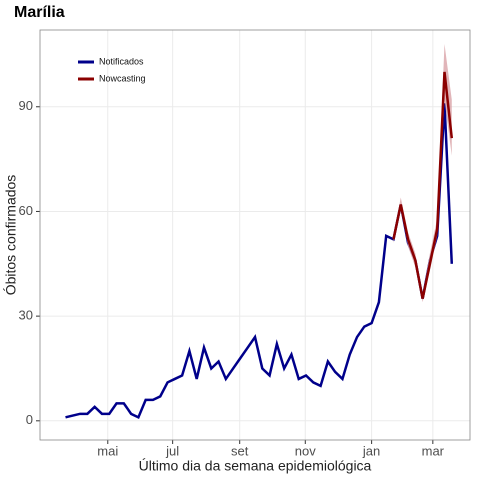 The image size is (480, 485). I want to click on y-tick-label: 90, so click(26, 105).